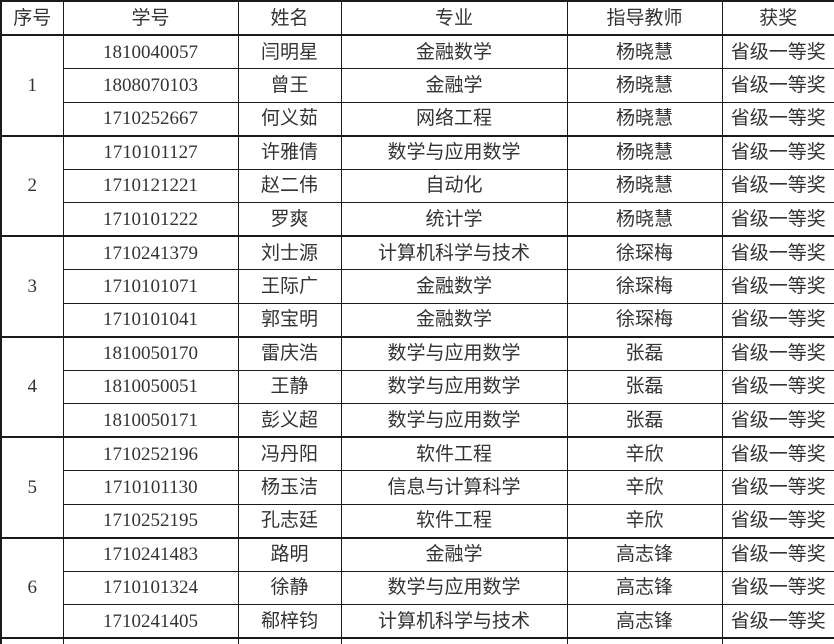  Describe the element at coordinates (289, 286) in the screenshot. I see `cell-name: 王际广` at that location.